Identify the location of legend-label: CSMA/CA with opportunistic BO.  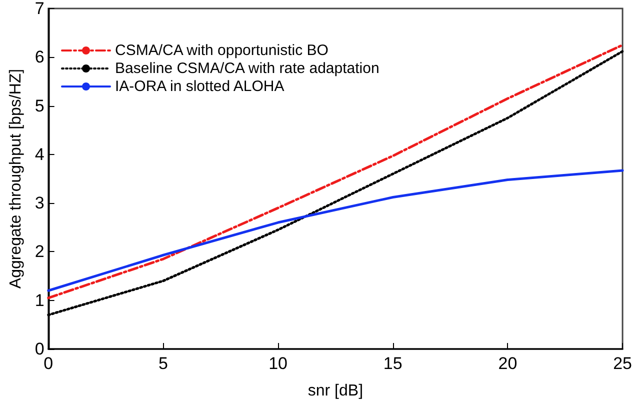
(221, 50).